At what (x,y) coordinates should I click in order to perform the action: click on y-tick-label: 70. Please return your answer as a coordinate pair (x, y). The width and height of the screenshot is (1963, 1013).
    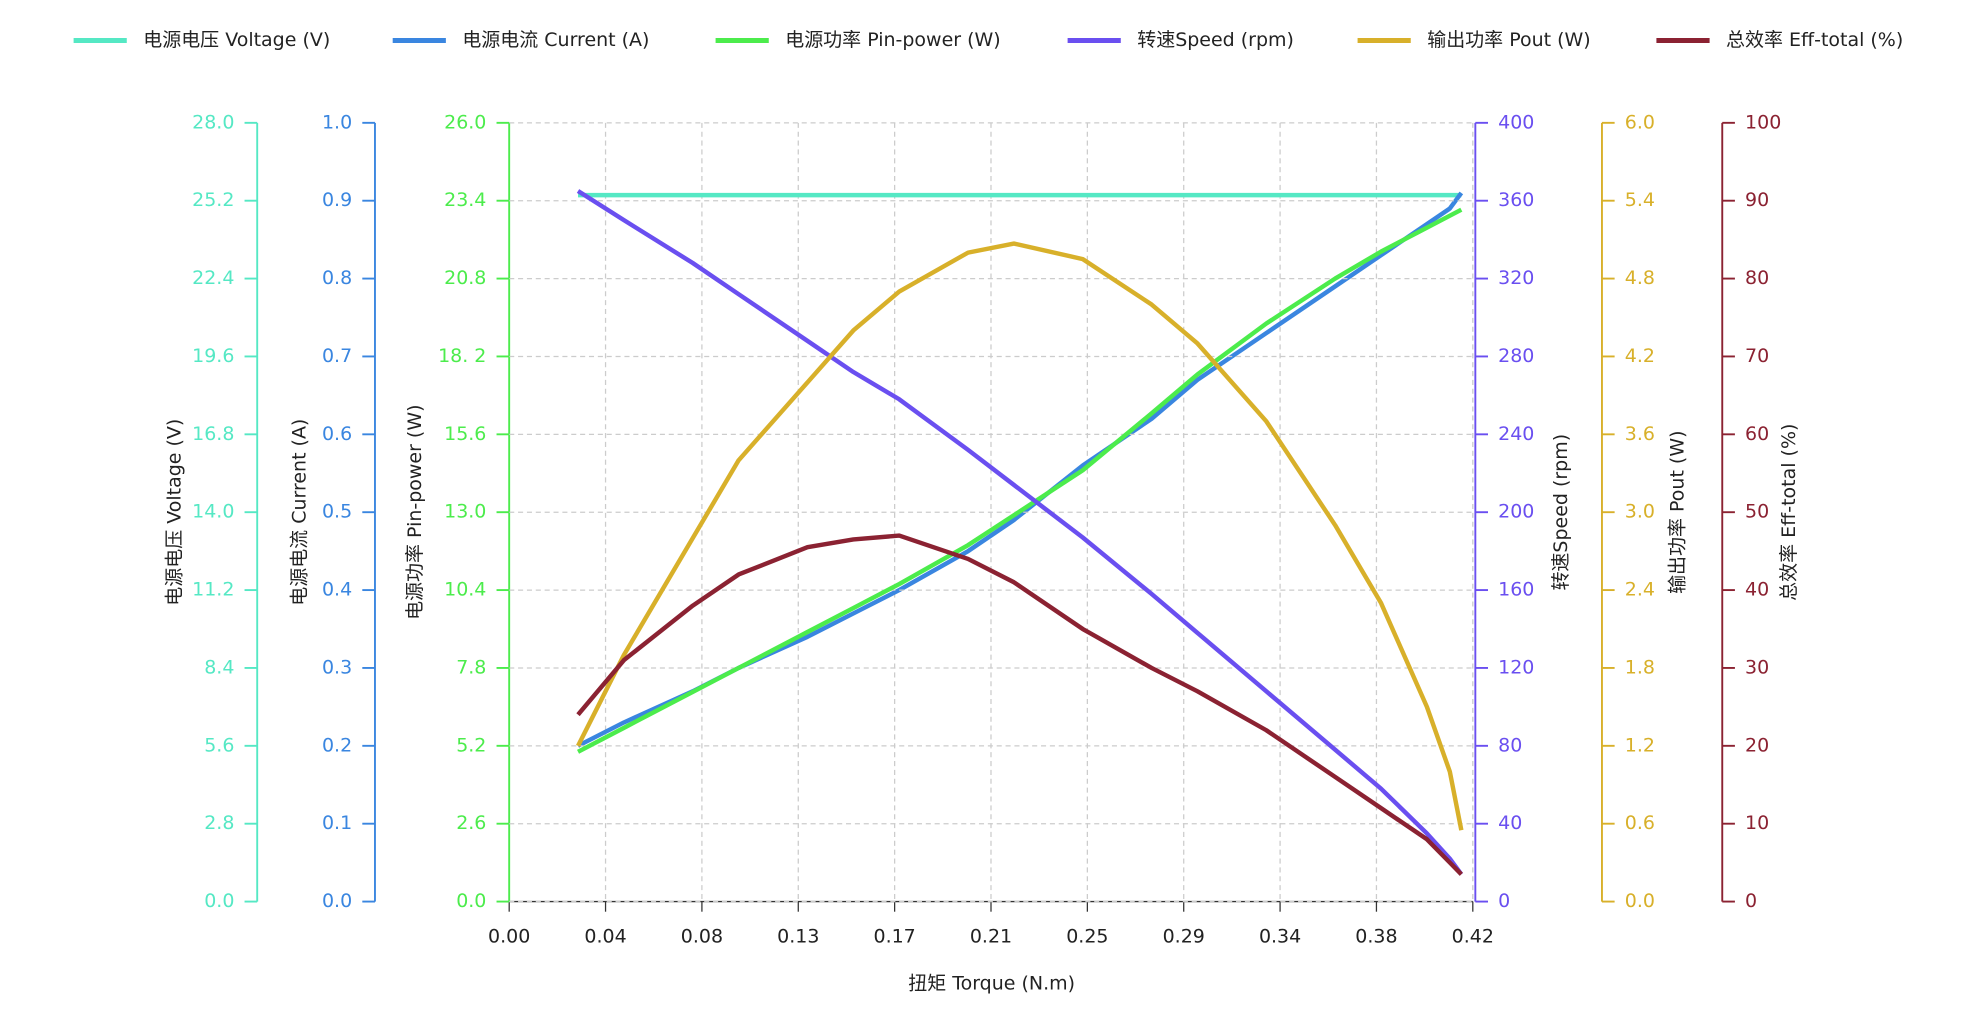
    Looking at the image, I should click on (1757, 356).